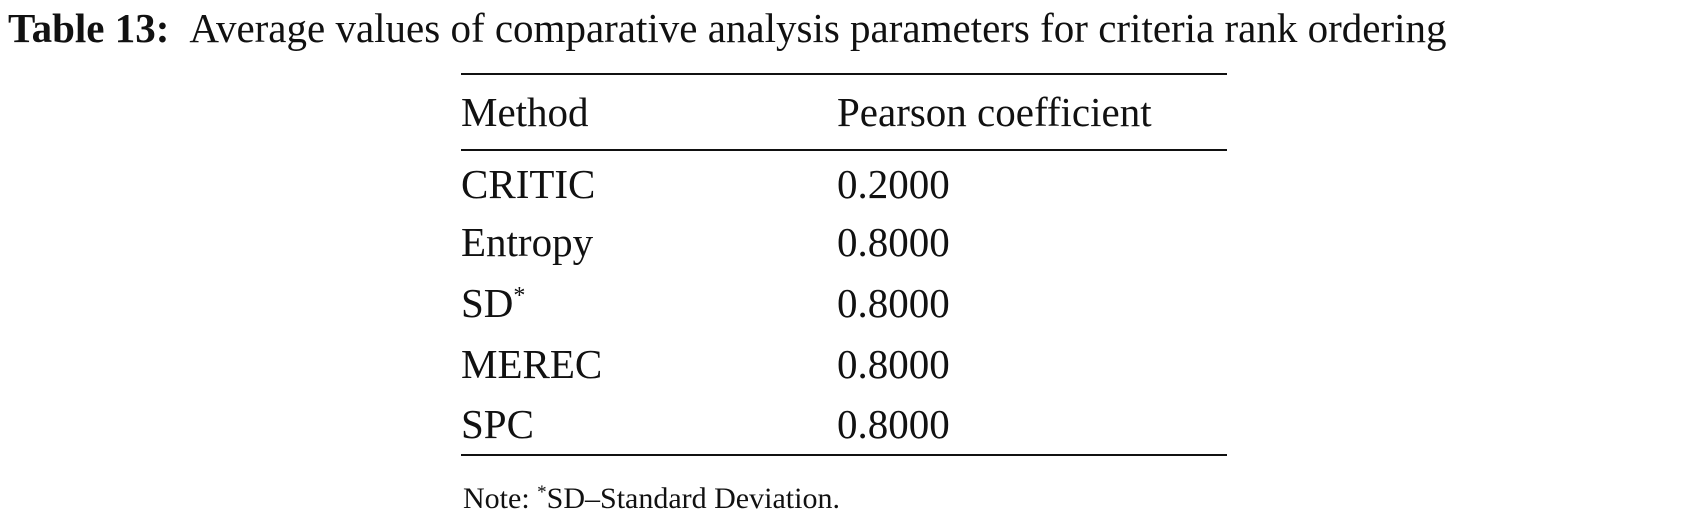 The image size is (1687, 517). I want to click on table-note-prefix: Note:, so click(500, 498).